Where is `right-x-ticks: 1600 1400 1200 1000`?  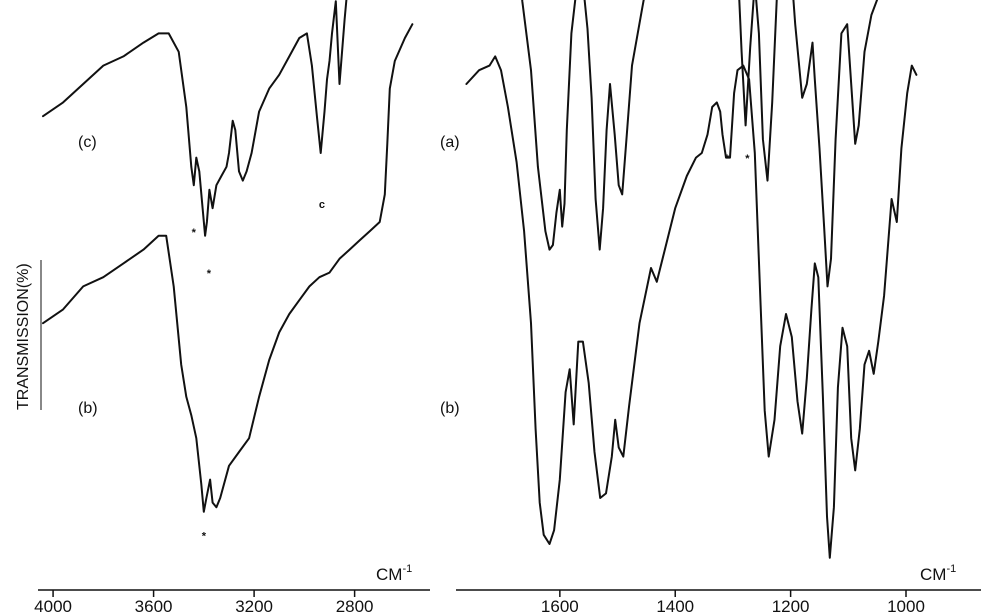 right-x-ticks: 1600 1400 1200 1000 is located at coordinates (733, 602).